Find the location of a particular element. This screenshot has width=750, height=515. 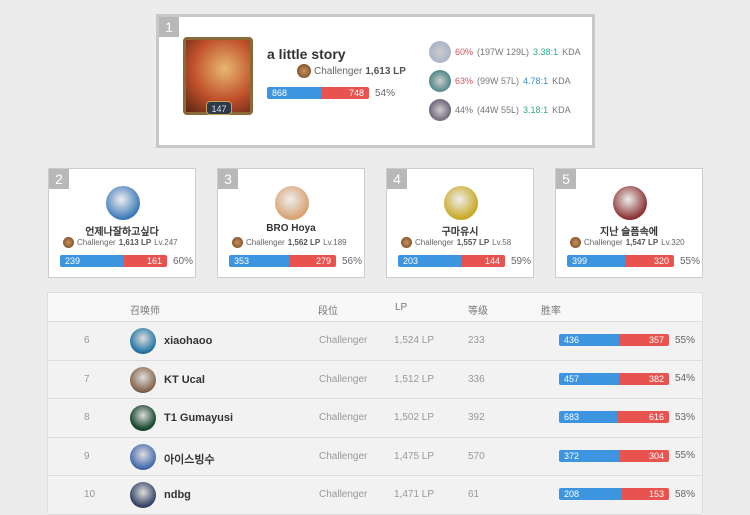

level: Lv.58 is located at coordinates (502, 242).